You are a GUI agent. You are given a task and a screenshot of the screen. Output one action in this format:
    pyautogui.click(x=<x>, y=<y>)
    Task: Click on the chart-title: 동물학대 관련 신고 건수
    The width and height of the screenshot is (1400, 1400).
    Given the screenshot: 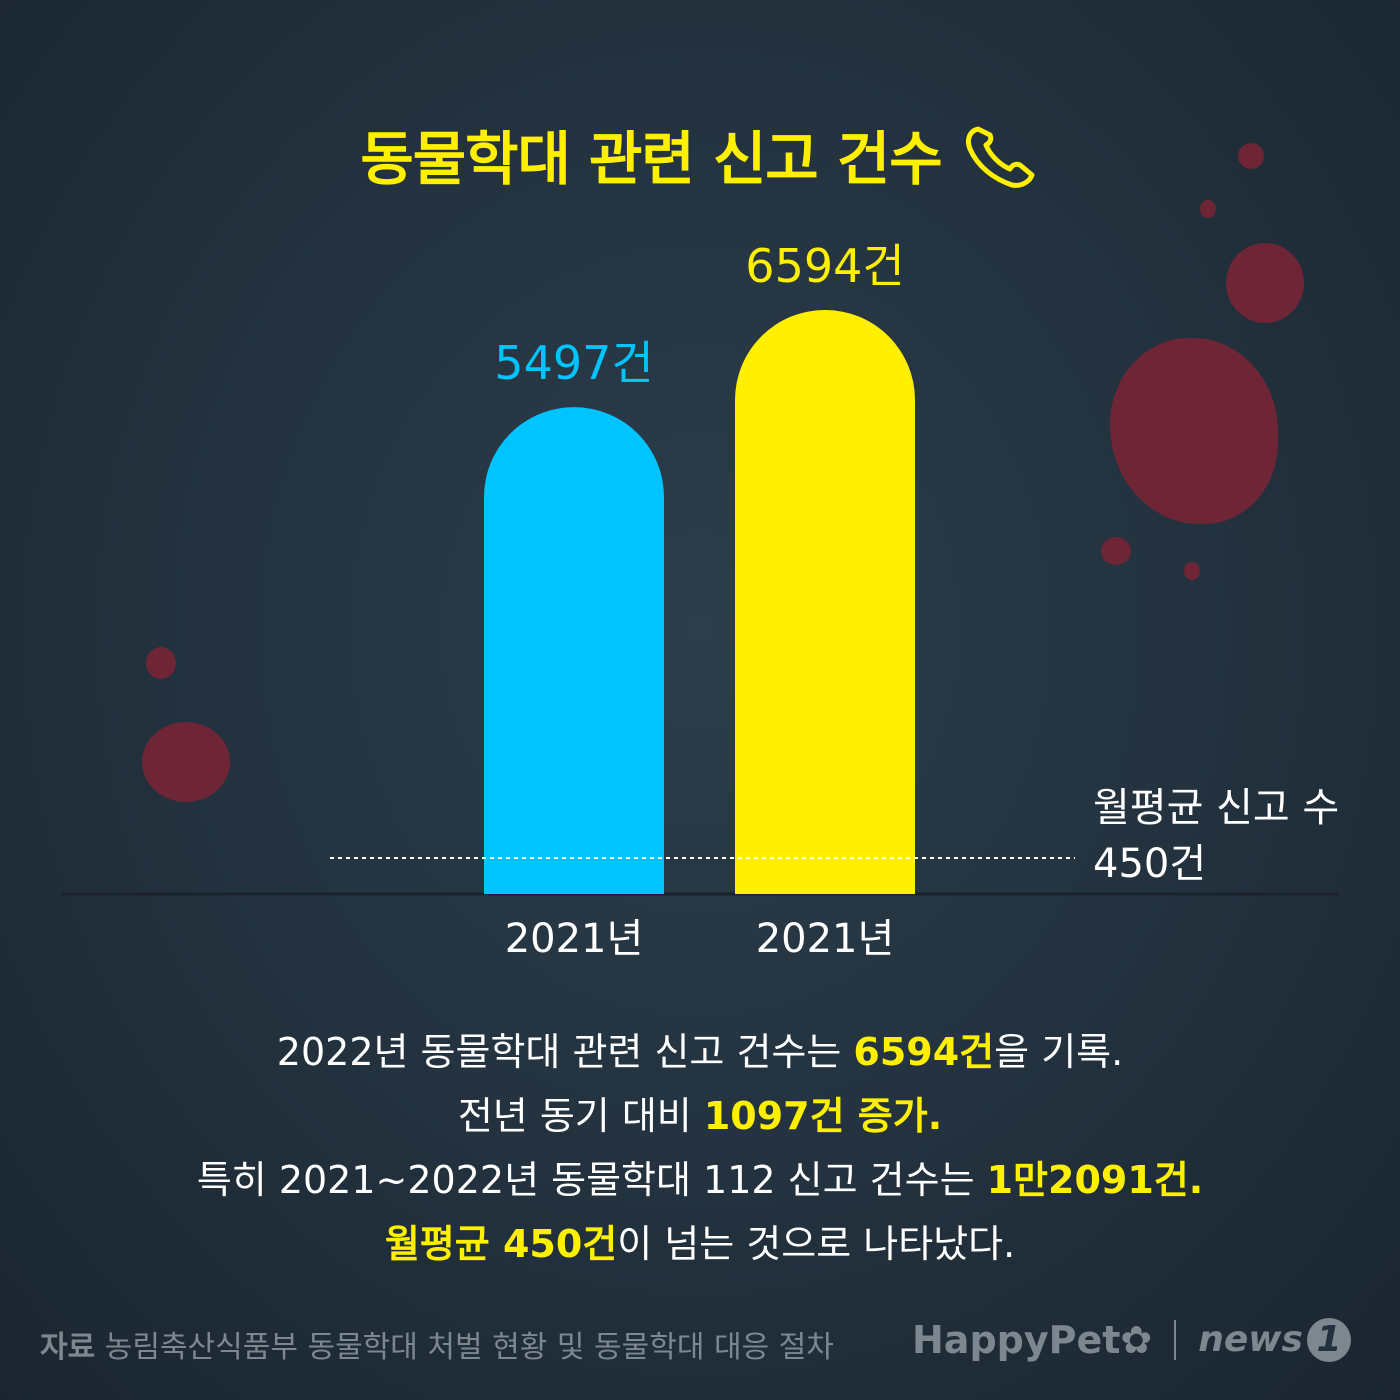 What is the action you would take?
    pyautogui.click(x=700, y=154)
    